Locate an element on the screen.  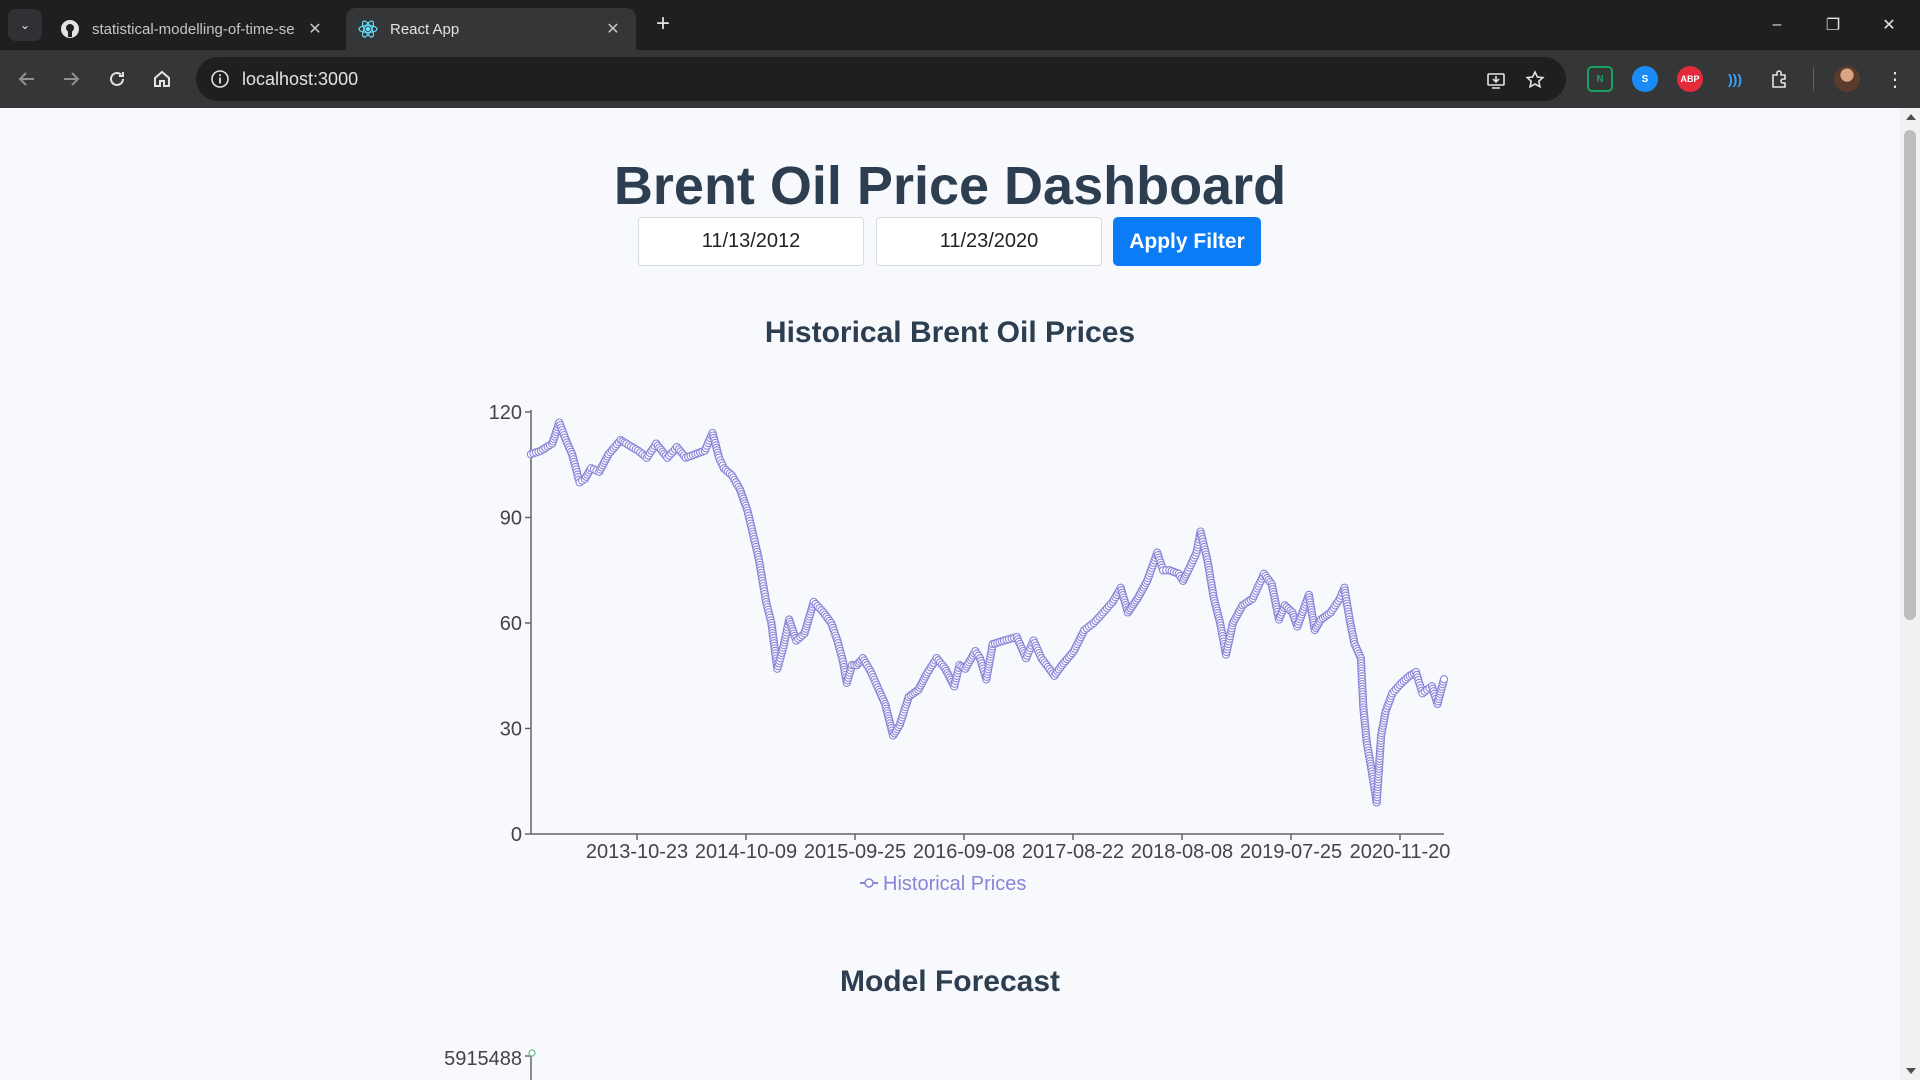
x-tick-label: 2013-10-23 is located at coordinates (637, 852).